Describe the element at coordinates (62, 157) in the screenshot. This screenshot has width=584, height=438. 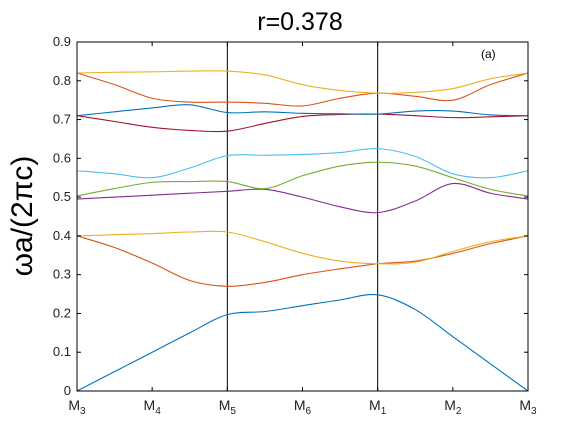
I see `y-tick-label-6: 0.6` at that location.